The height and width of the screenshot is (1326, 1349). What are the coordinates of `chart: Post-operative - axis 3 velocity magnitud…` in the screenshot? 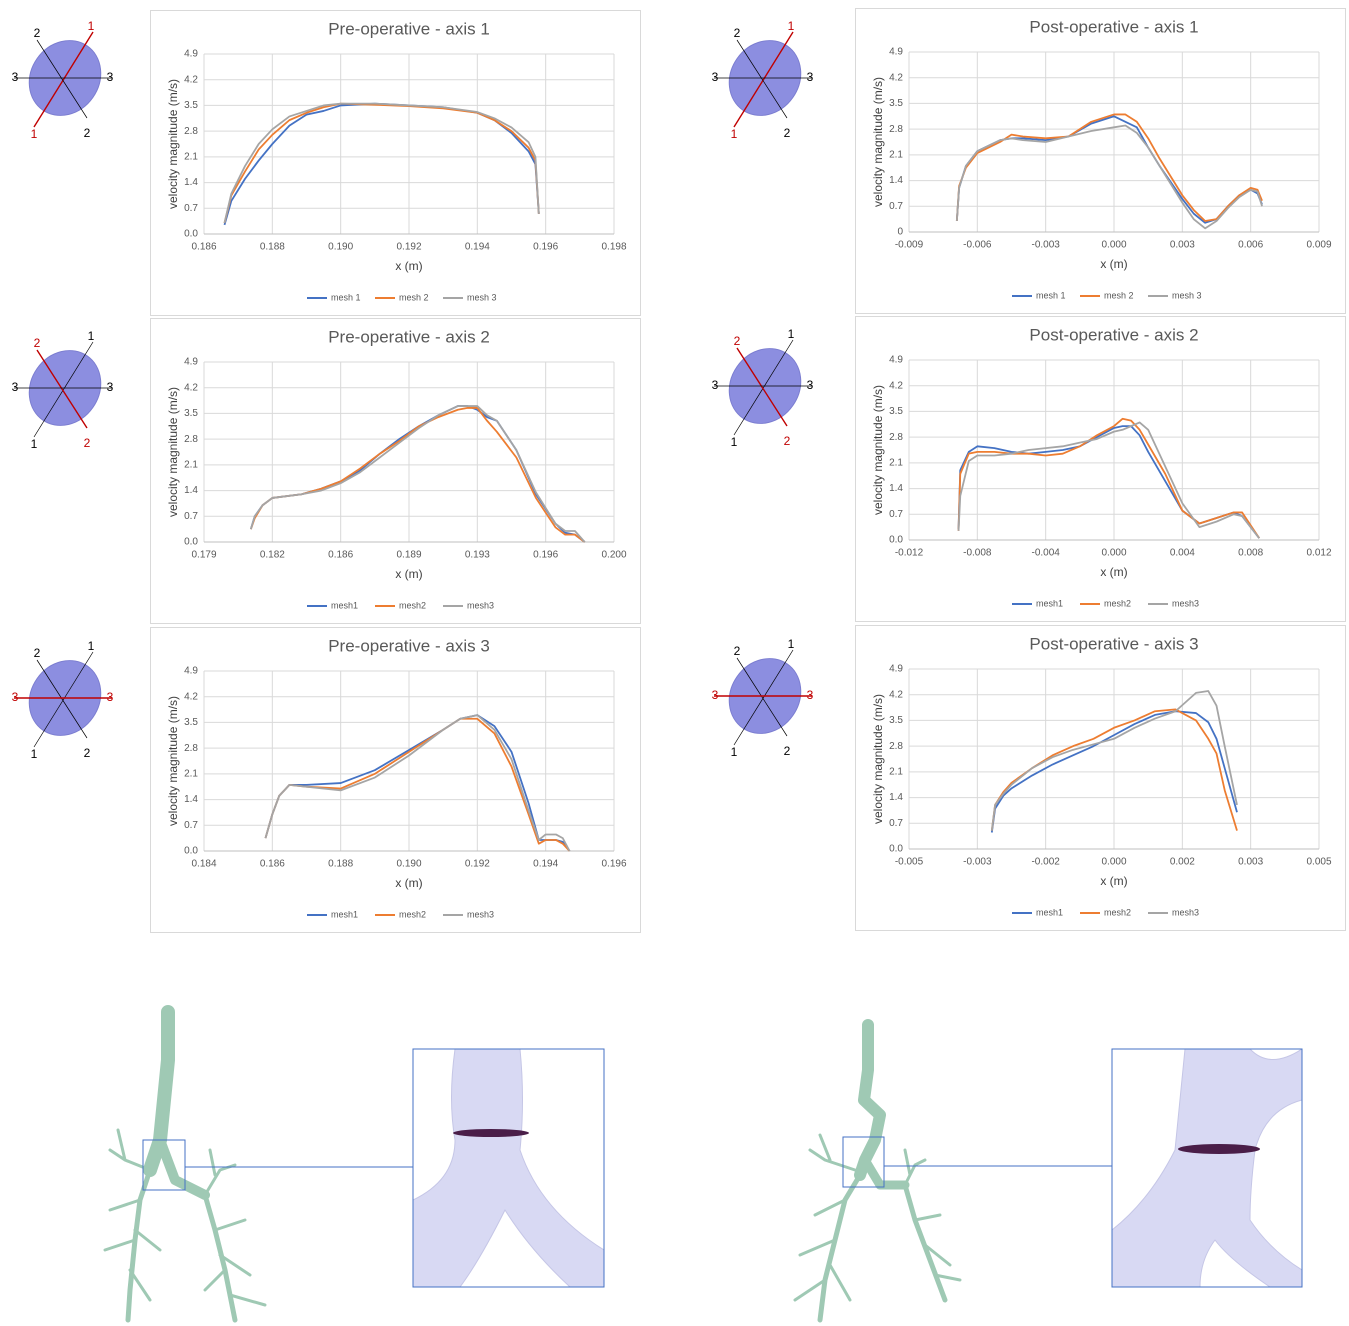 It's located at (1100, 778).